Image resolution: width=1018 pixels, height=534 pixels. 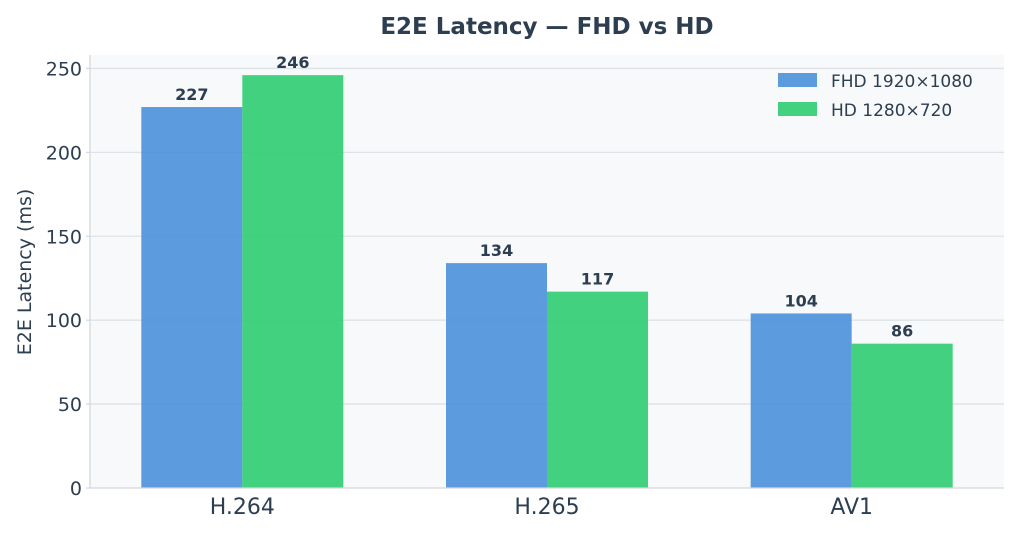 What do you see at coordinates (496, 250) in the screenshot?
I see `data-label: 134` at bounding box center [496, 250].